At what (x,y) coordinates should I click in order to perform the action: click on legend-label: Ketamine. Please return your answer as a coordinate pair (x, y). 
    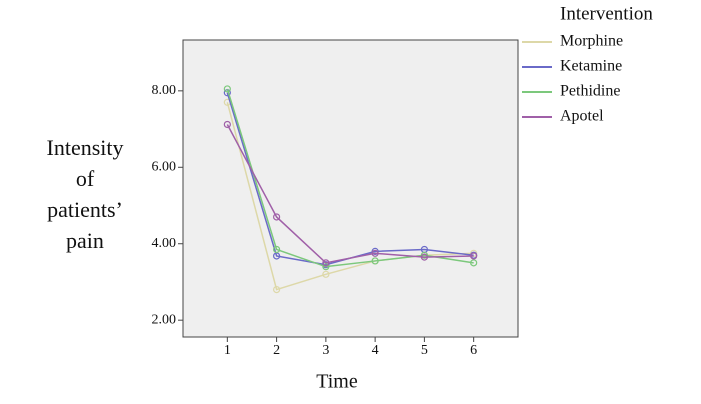
    Looking at the image, I should click on (591, 66).